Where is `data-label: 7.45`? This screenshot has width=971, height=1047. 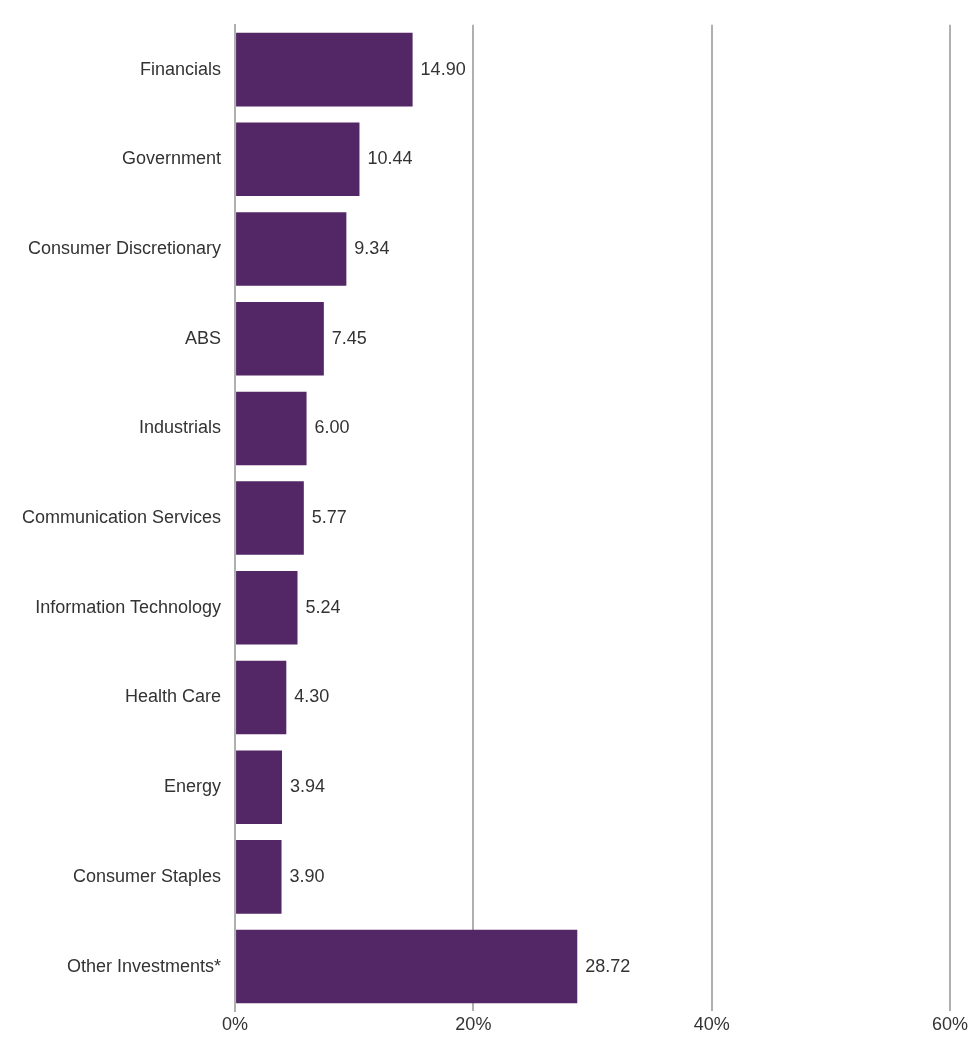
data-label: 7.45 is located at coordinates (349, 337).